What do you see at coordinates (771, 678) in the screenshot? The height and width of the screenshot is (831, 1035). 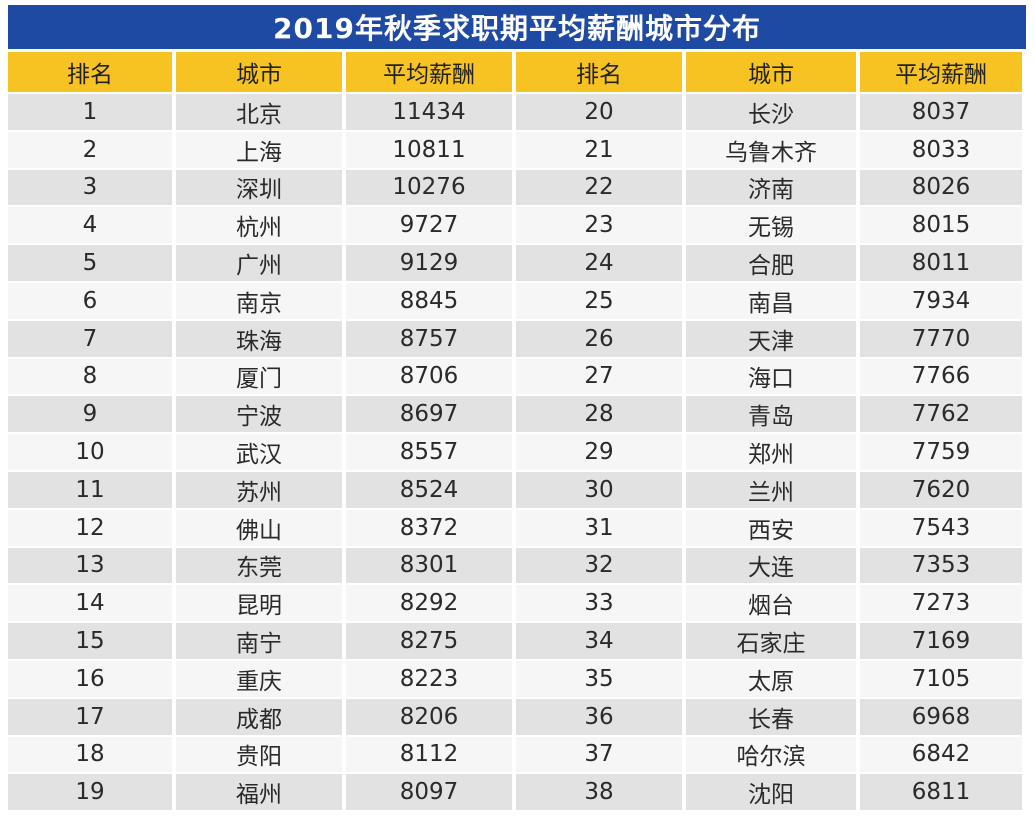 I see `city-right-cell: 太原` at bounding box center [771, 678].